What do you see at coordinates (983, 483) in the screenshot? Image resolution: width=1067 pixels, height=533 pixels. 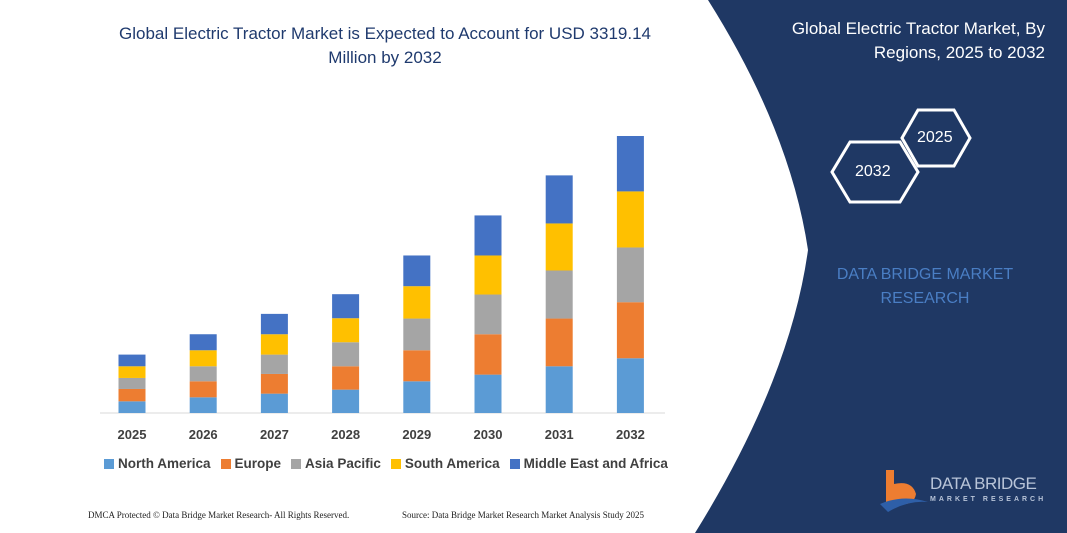 I see `logo-text: DATA BRIDGE` at bounding box center [983, 483].